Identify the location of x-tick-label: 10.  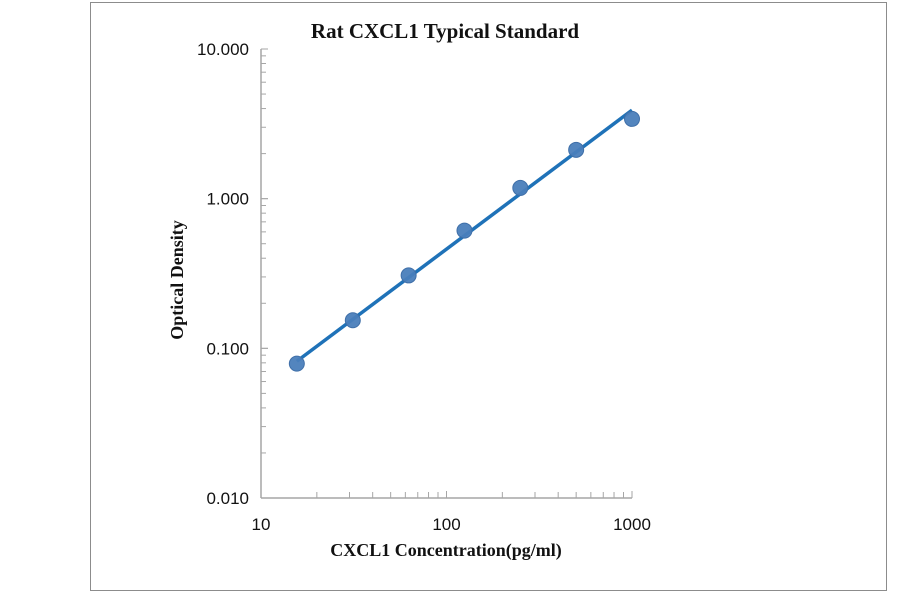
(261, 524).